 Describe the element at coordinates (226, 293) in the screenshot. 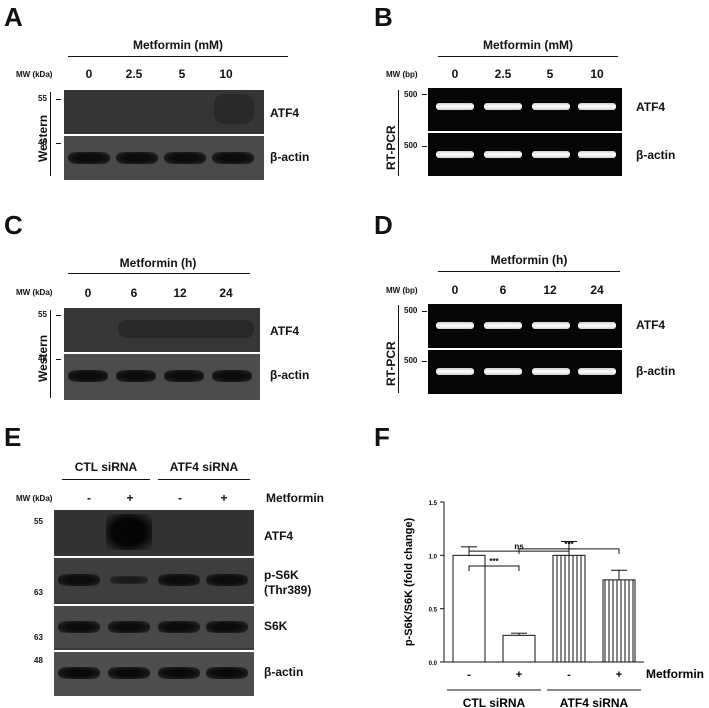

I see `panel-c-lane-4: 24` at that location.